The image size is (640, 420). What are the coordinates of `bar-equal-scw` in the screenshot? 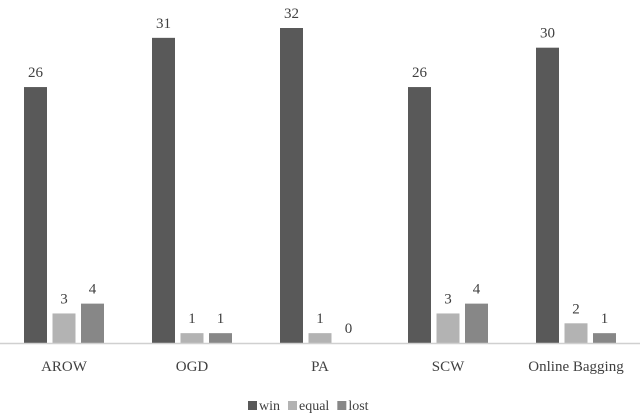 It's located at (448, 328).